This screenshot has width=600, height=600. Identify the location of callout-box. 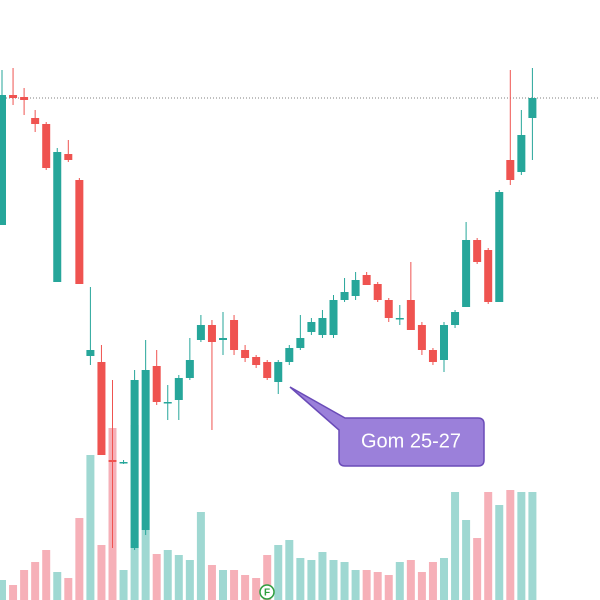
(387, 426).